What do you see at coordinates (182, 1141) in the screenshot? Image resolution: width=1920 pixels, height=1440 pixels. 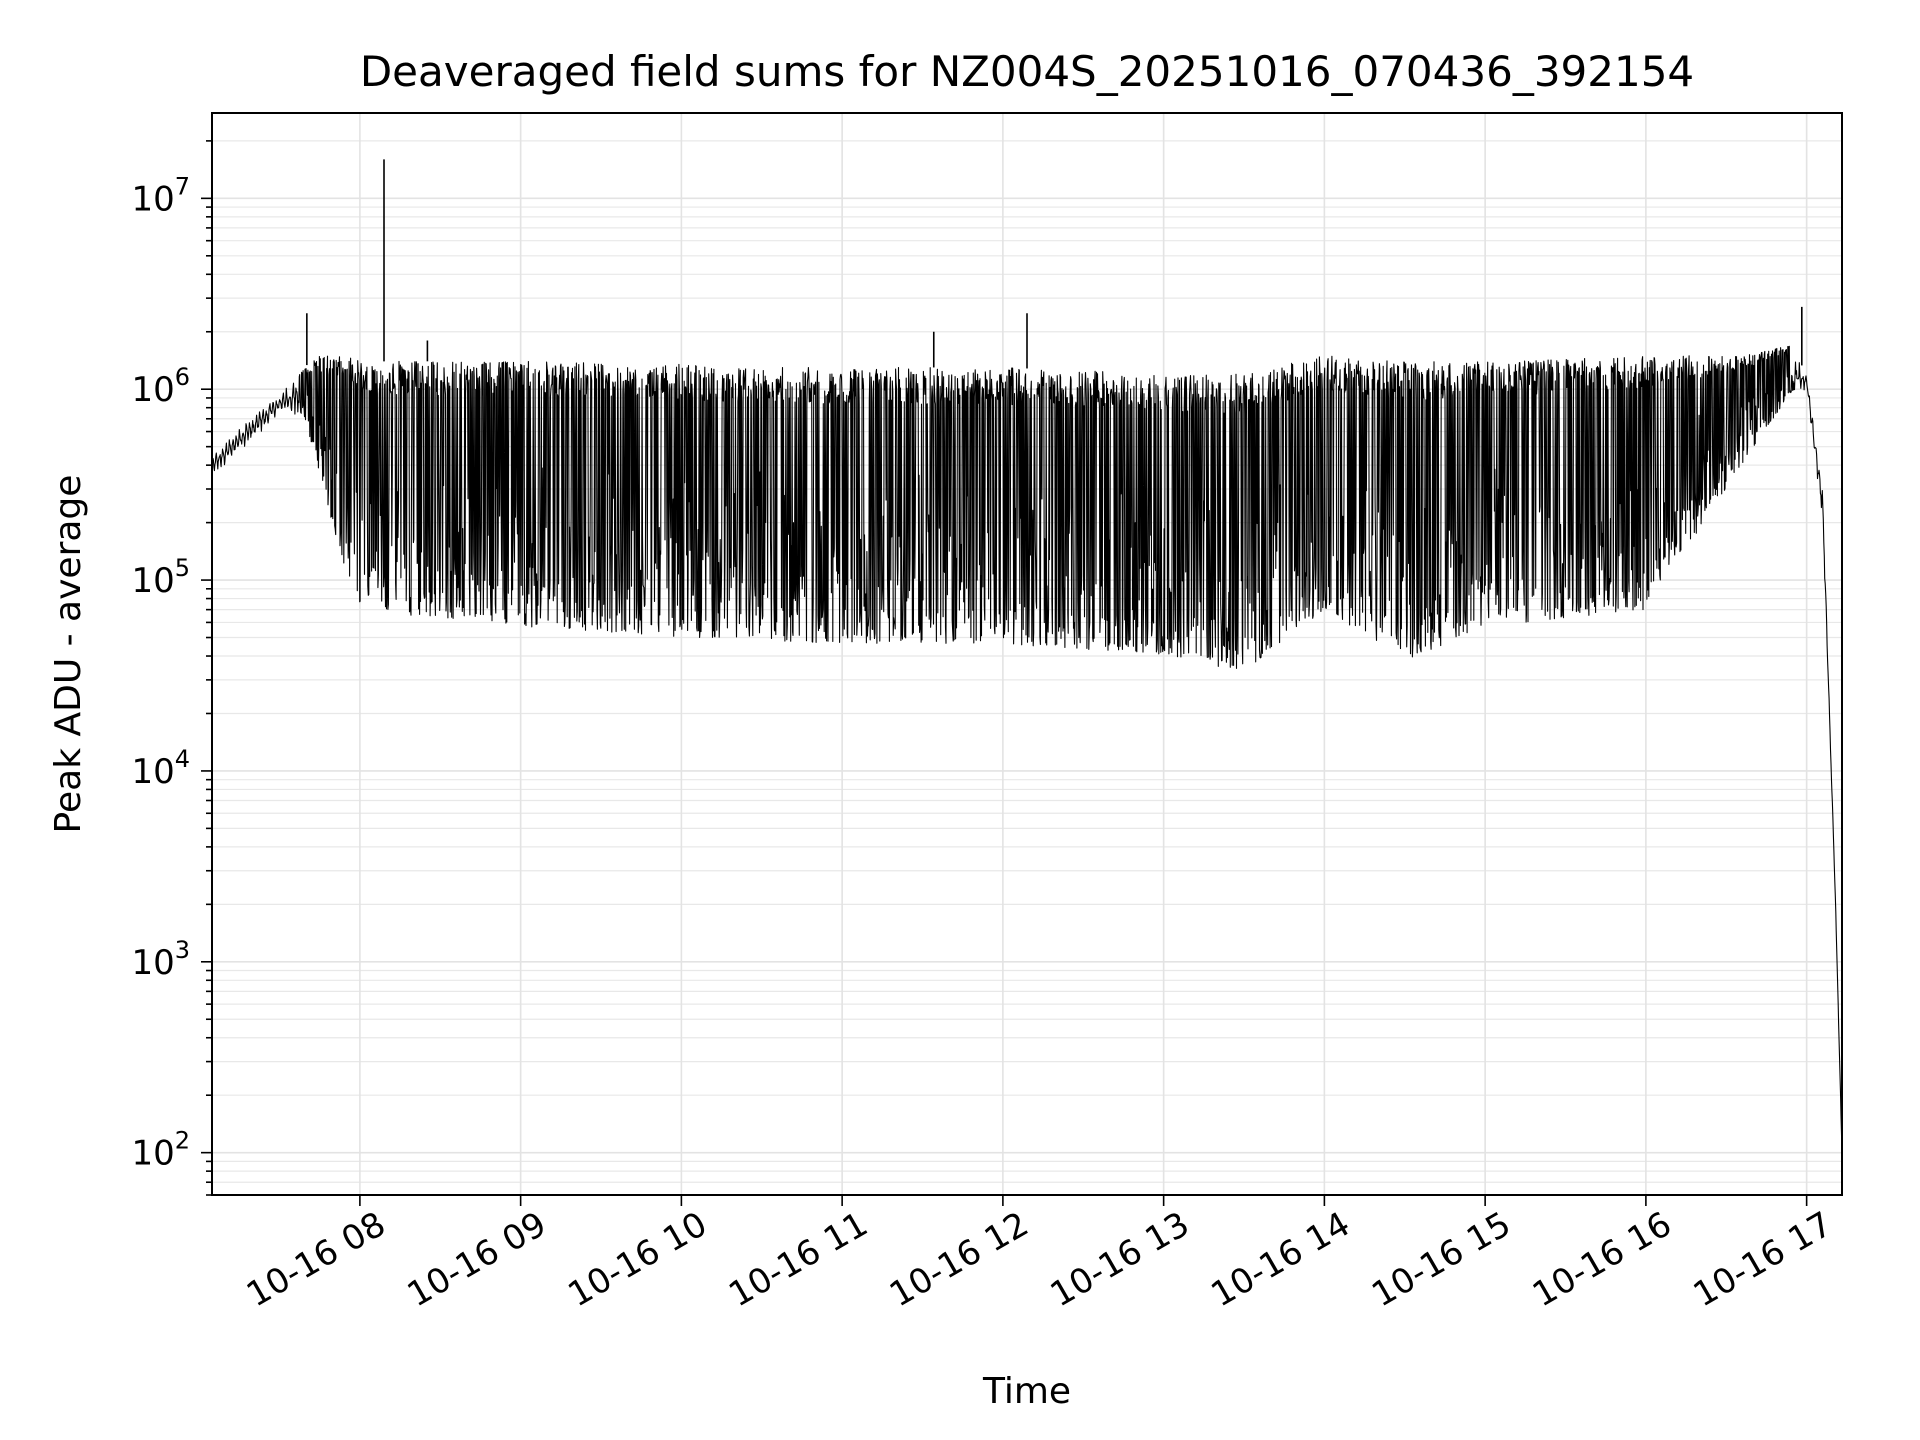 I see `y-tick-label-exponent: 2` at bounding box center [182, 1141].